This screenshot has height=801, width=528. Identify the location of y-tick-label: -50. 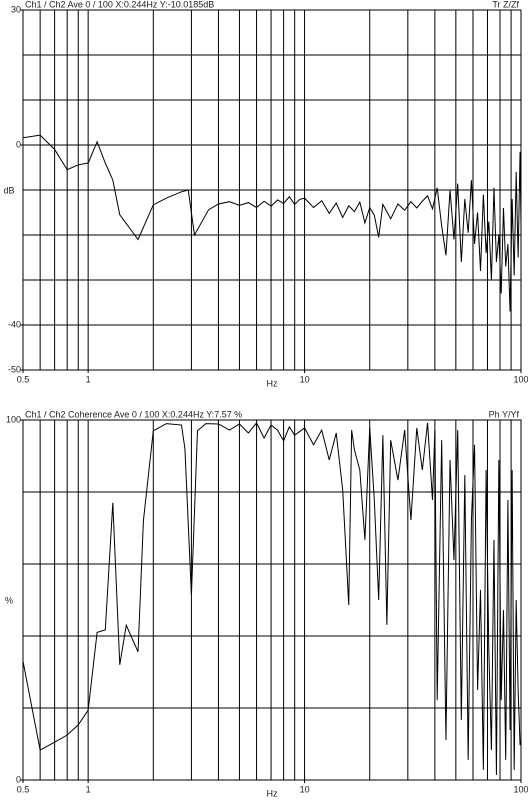
(14, 369).